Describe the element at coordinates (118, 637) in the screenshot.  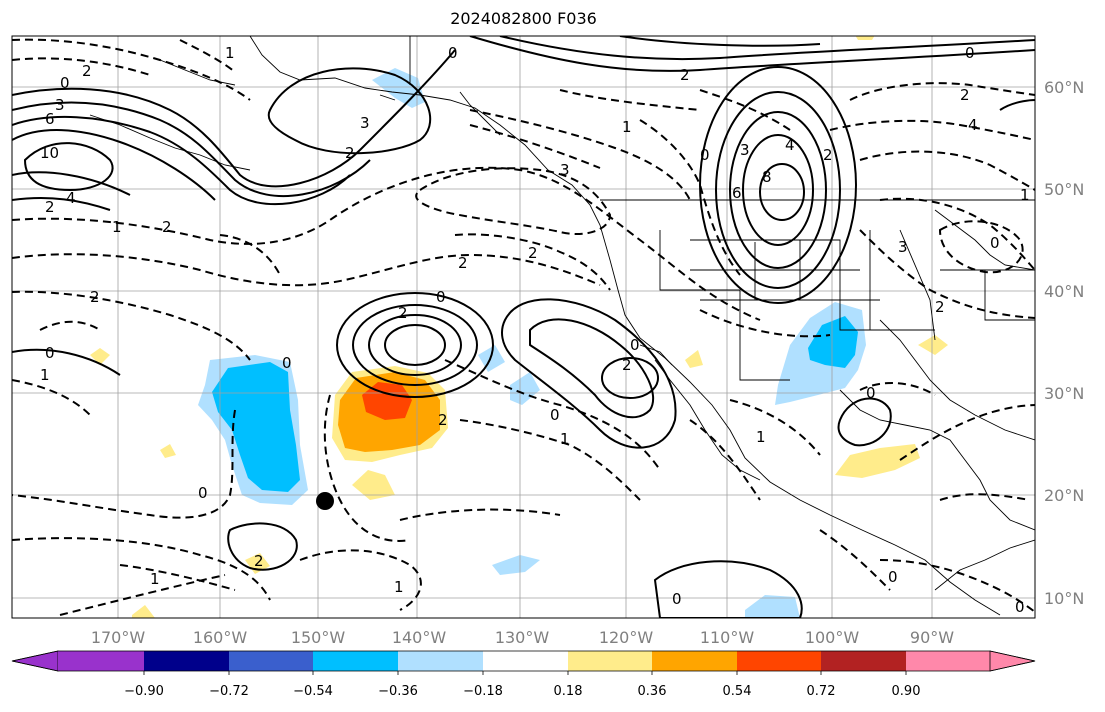
I see `lon-label: 170°W` at that location.